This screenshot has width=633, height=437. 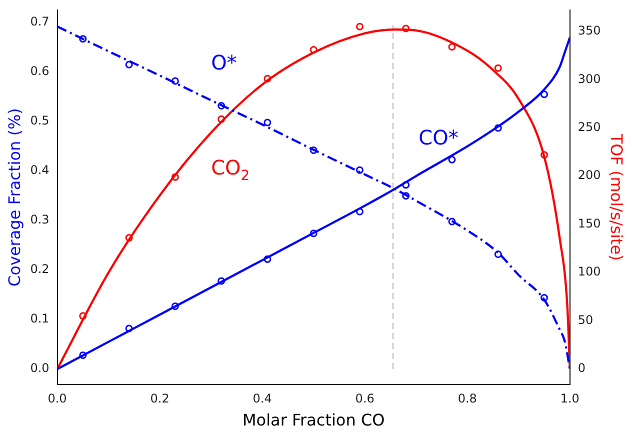 What do you see at coordinates (438, 138) in the screenshot?
I see `annotation: CO*` at bounding box center [438, 138].